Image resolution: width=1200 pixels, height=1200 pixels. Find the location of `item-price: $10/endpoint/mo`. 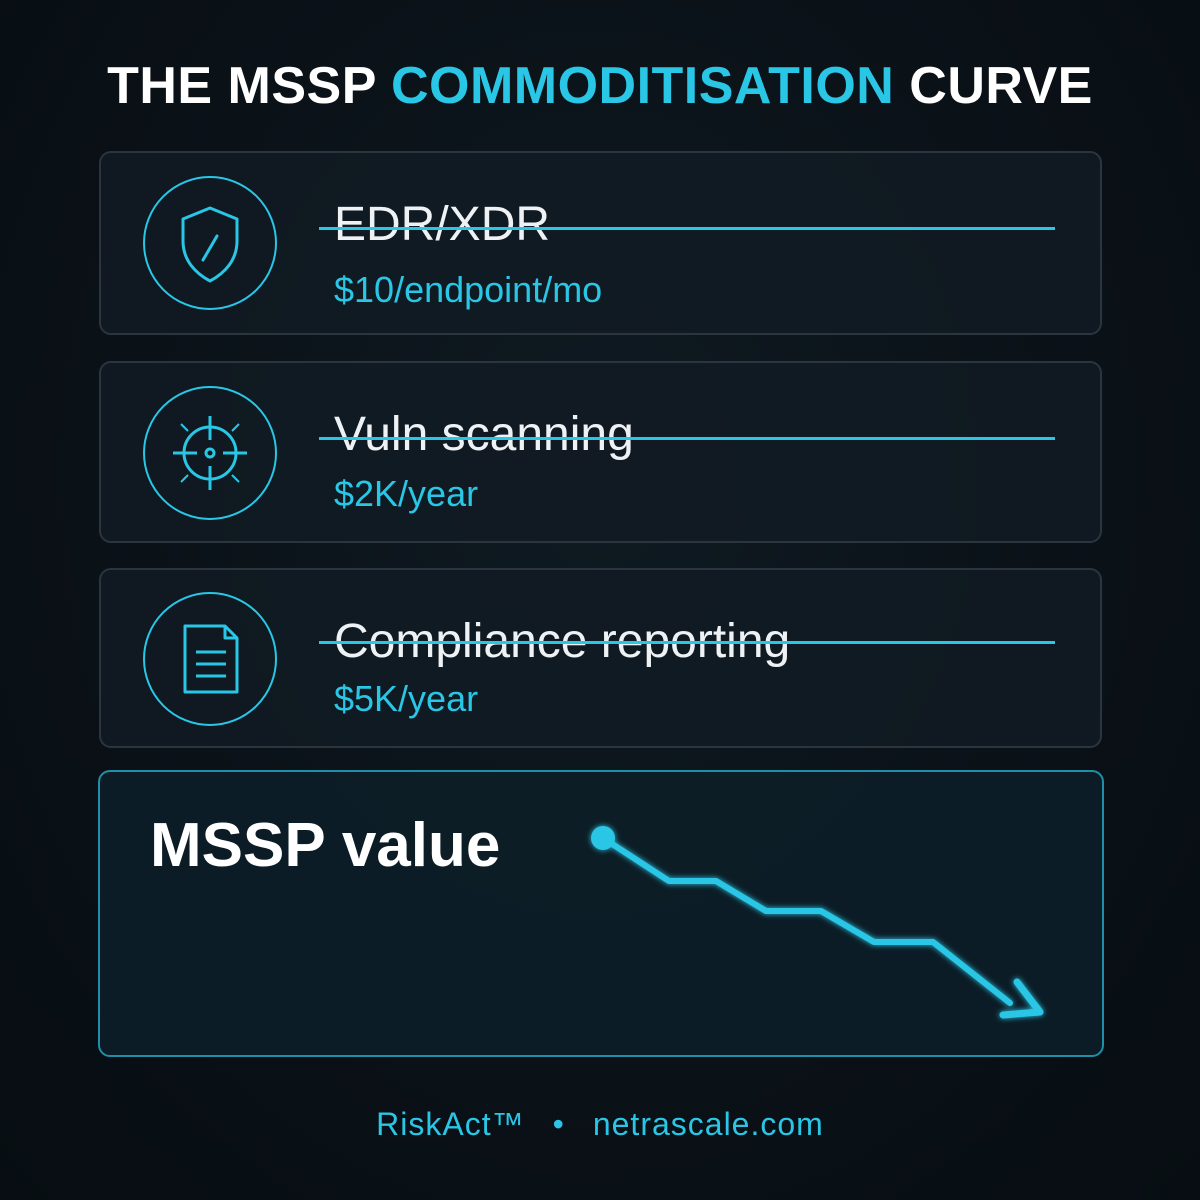

item-price: $10/endpoint/mo is located at coordinates (468, 289).